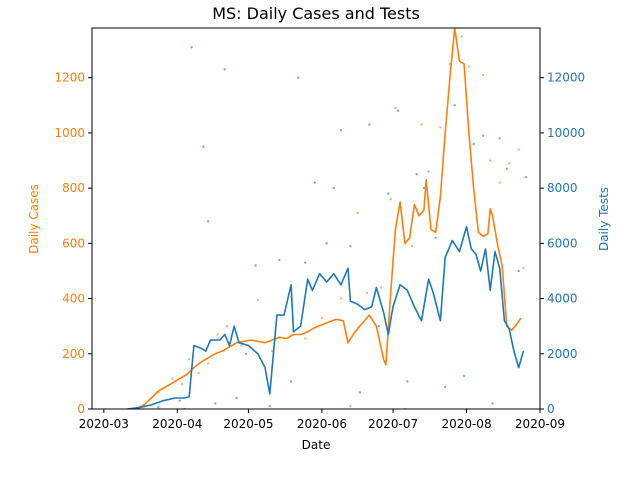  What do you see at coordinates (316, 445) in the screenshot?
I see `x-axis-label: Date` at bounding box center [316, 445].